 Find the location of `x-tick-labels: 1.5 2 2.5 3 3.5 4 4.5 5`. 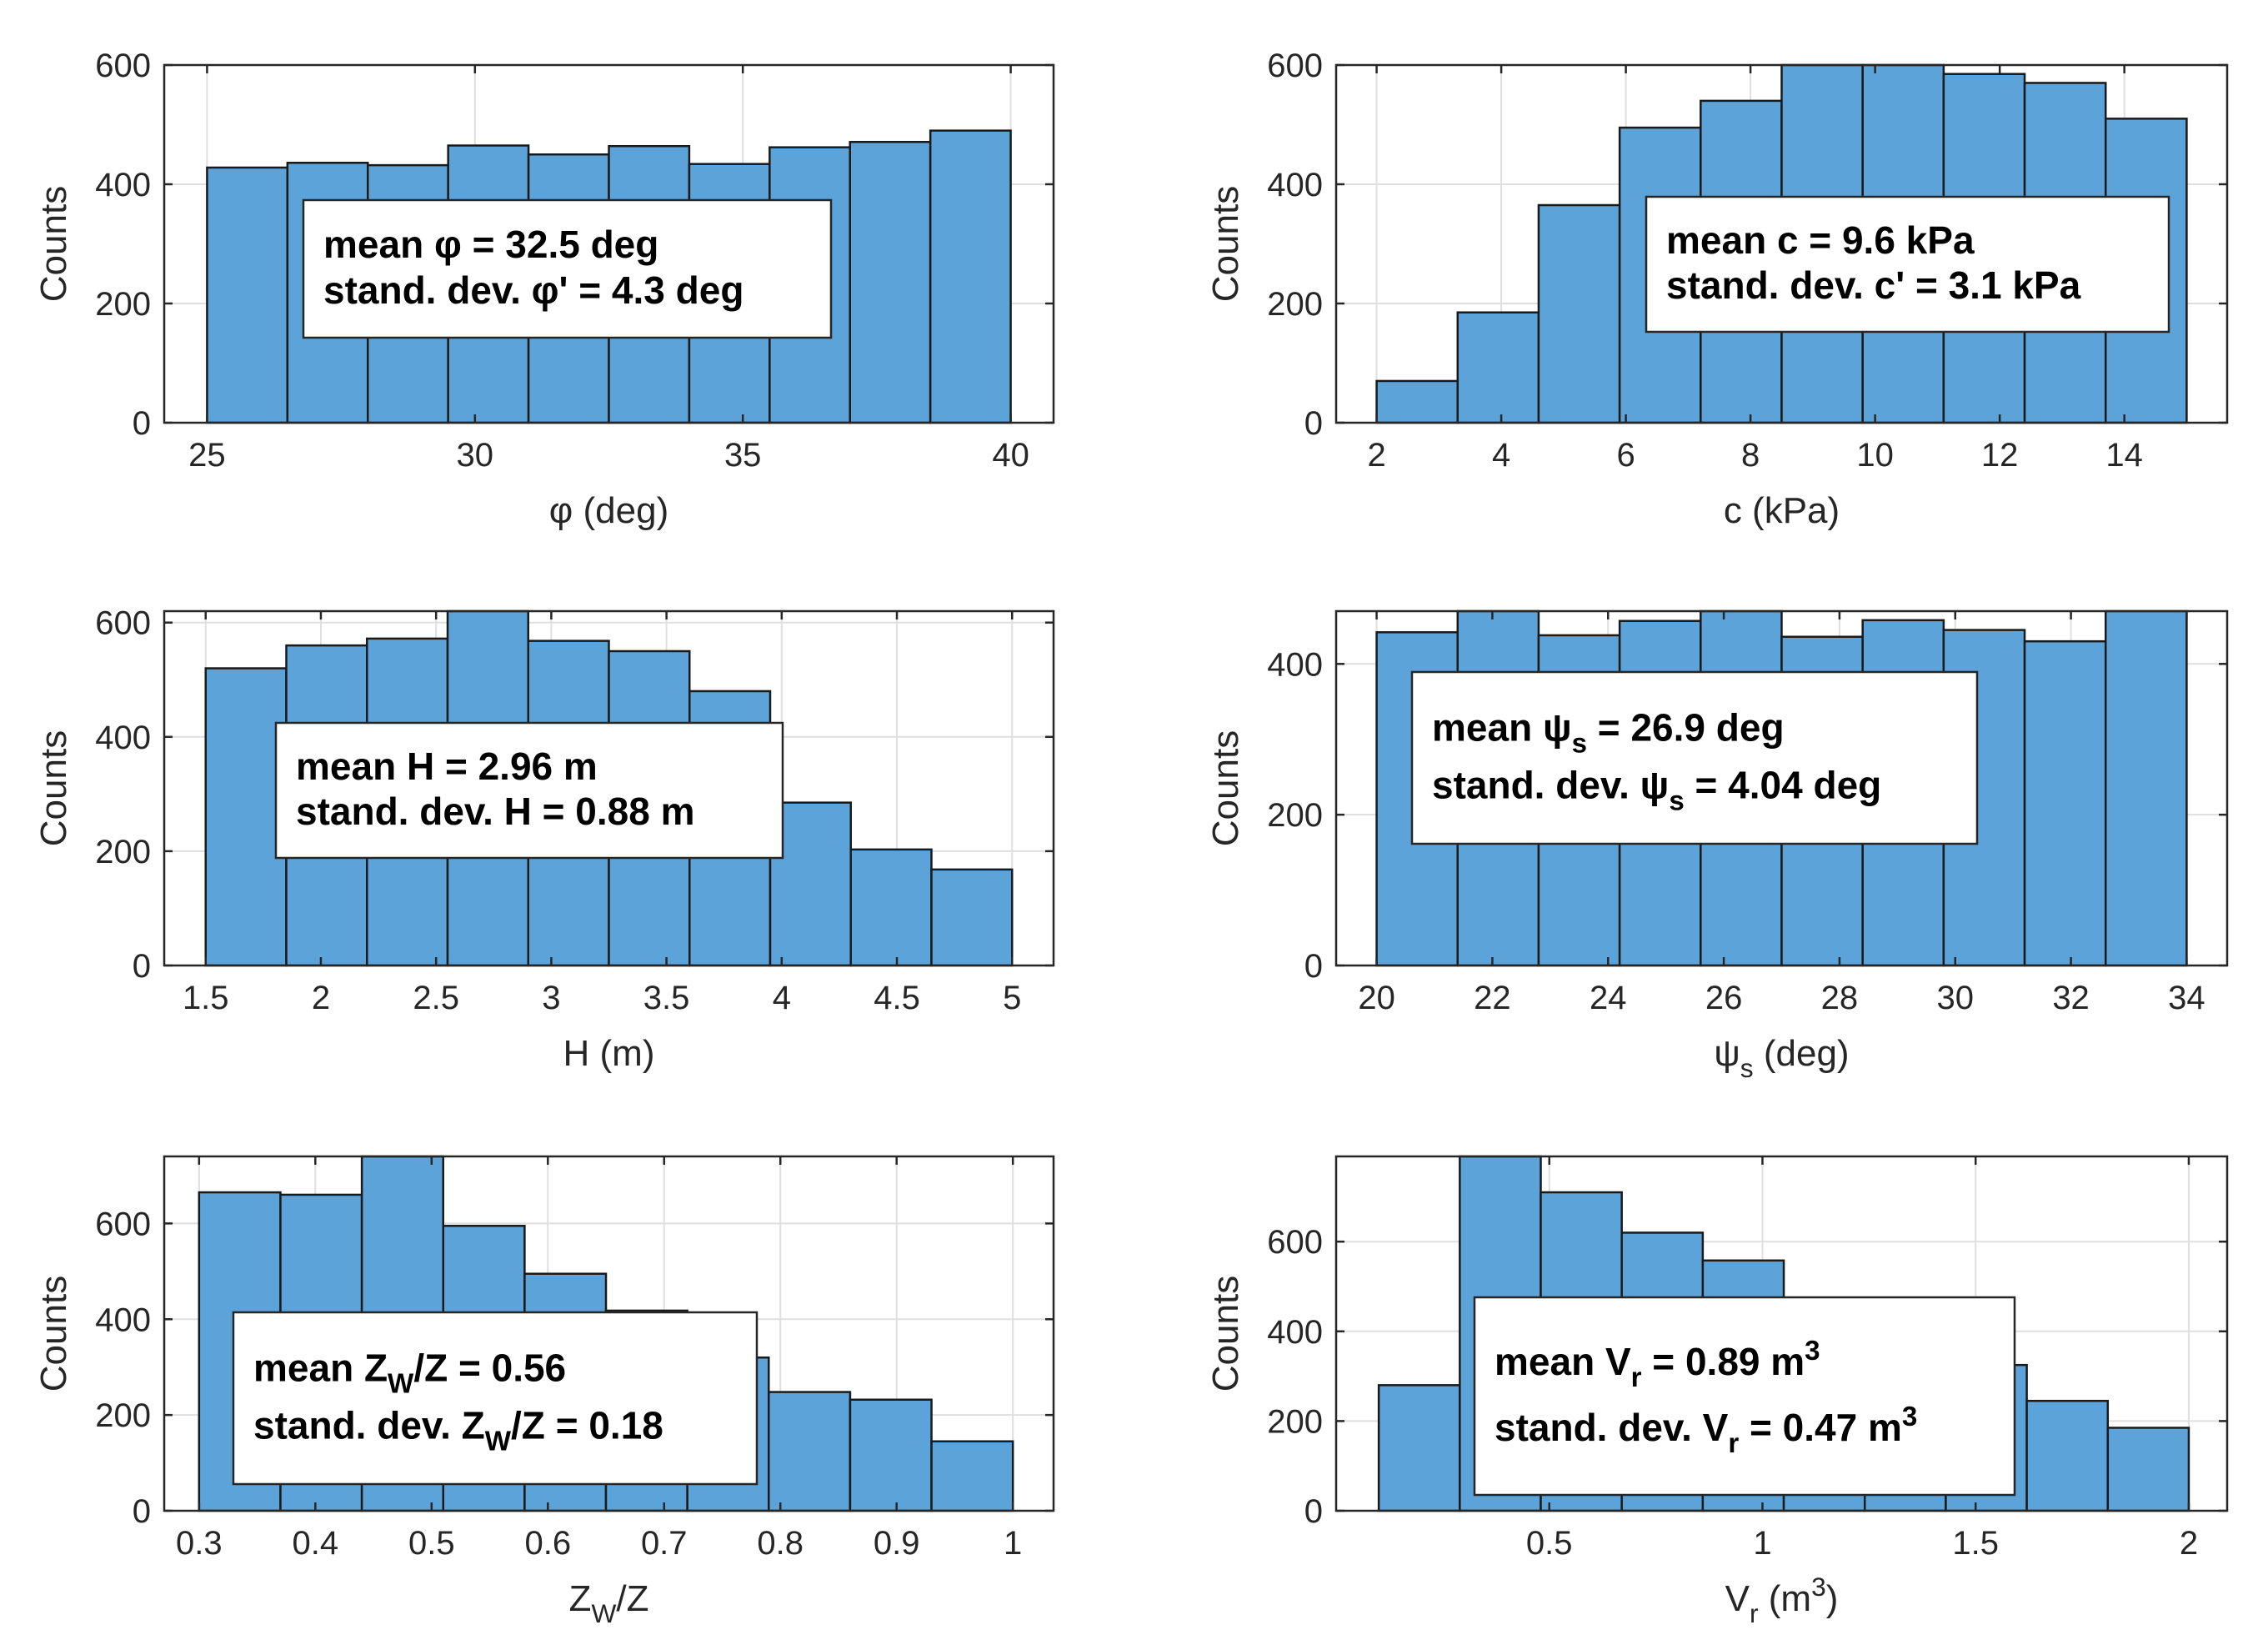

x-tick-labels: 1.5 2 2.5 3 3.5 4 4.5 5 is located at coordinates (602, 998).